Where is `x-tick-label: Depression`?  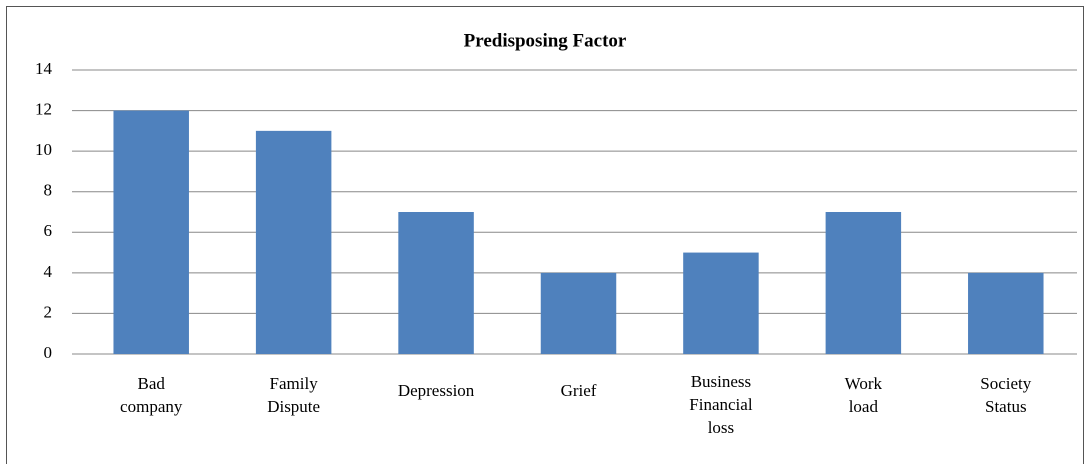 x-tick-label: Depression is located at coordinates (436, 390).